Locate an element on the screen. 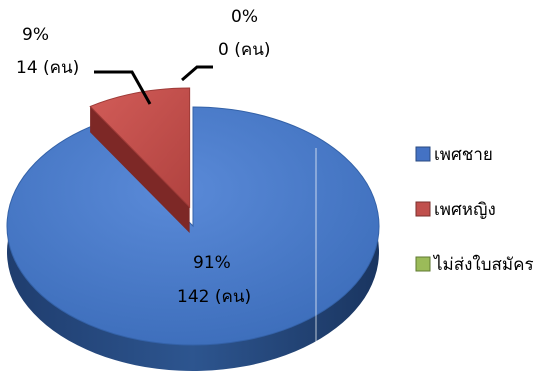  data-label-female-percent: 9% is located at coordinates (35, 35).